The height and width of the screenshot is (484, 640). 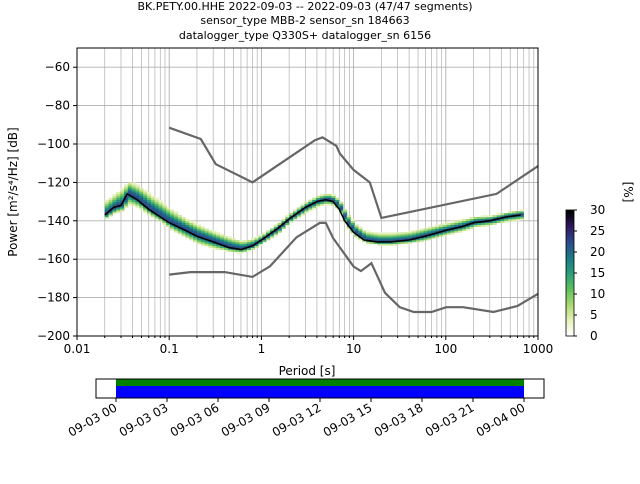 What do you see at coordinates (399, 419) in the screenshot?
I see `timeline-tick-label: 09-03 18` at bounding box center [399, 419].